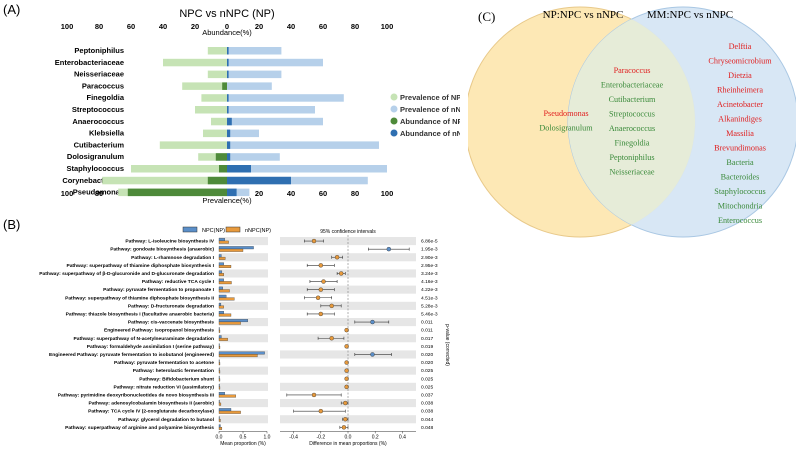 The image size is (796, 452). Describe the element at coordinates (243, 444) in the screenshot. I see `left-x-axis-label: Mean proportion (%)` at that location.